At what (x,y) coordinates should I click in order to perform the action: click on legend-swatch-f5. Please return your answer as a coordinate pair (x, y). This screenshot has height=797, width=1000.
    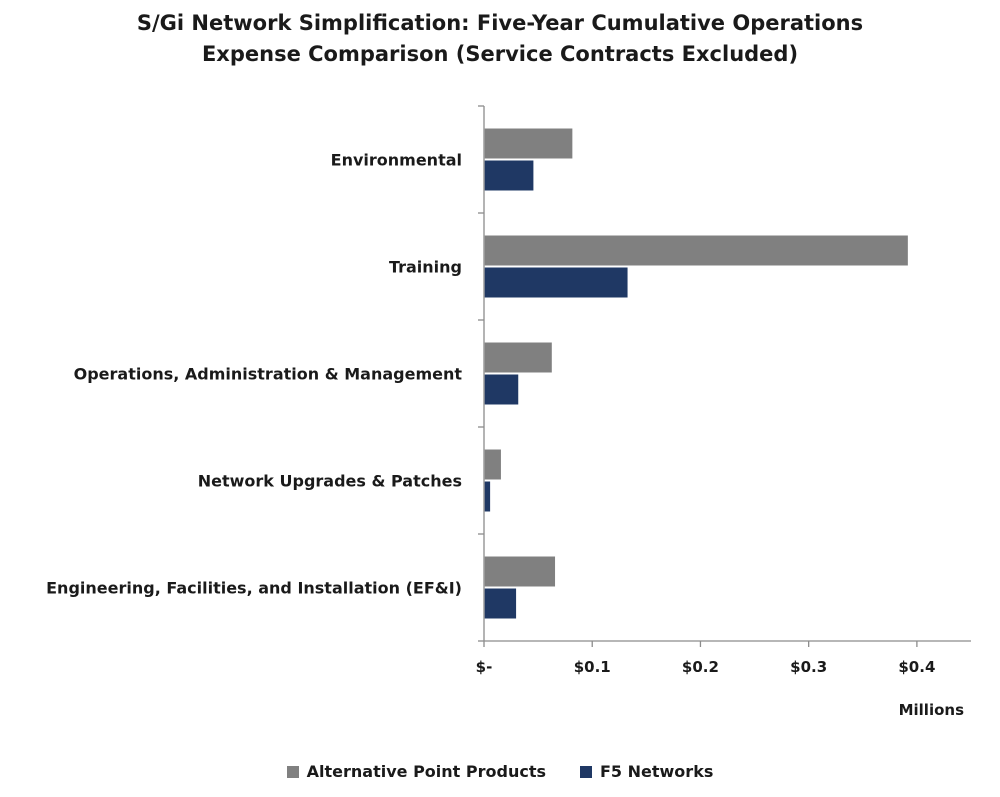
    Looking at the image, I should click on (586, 771).